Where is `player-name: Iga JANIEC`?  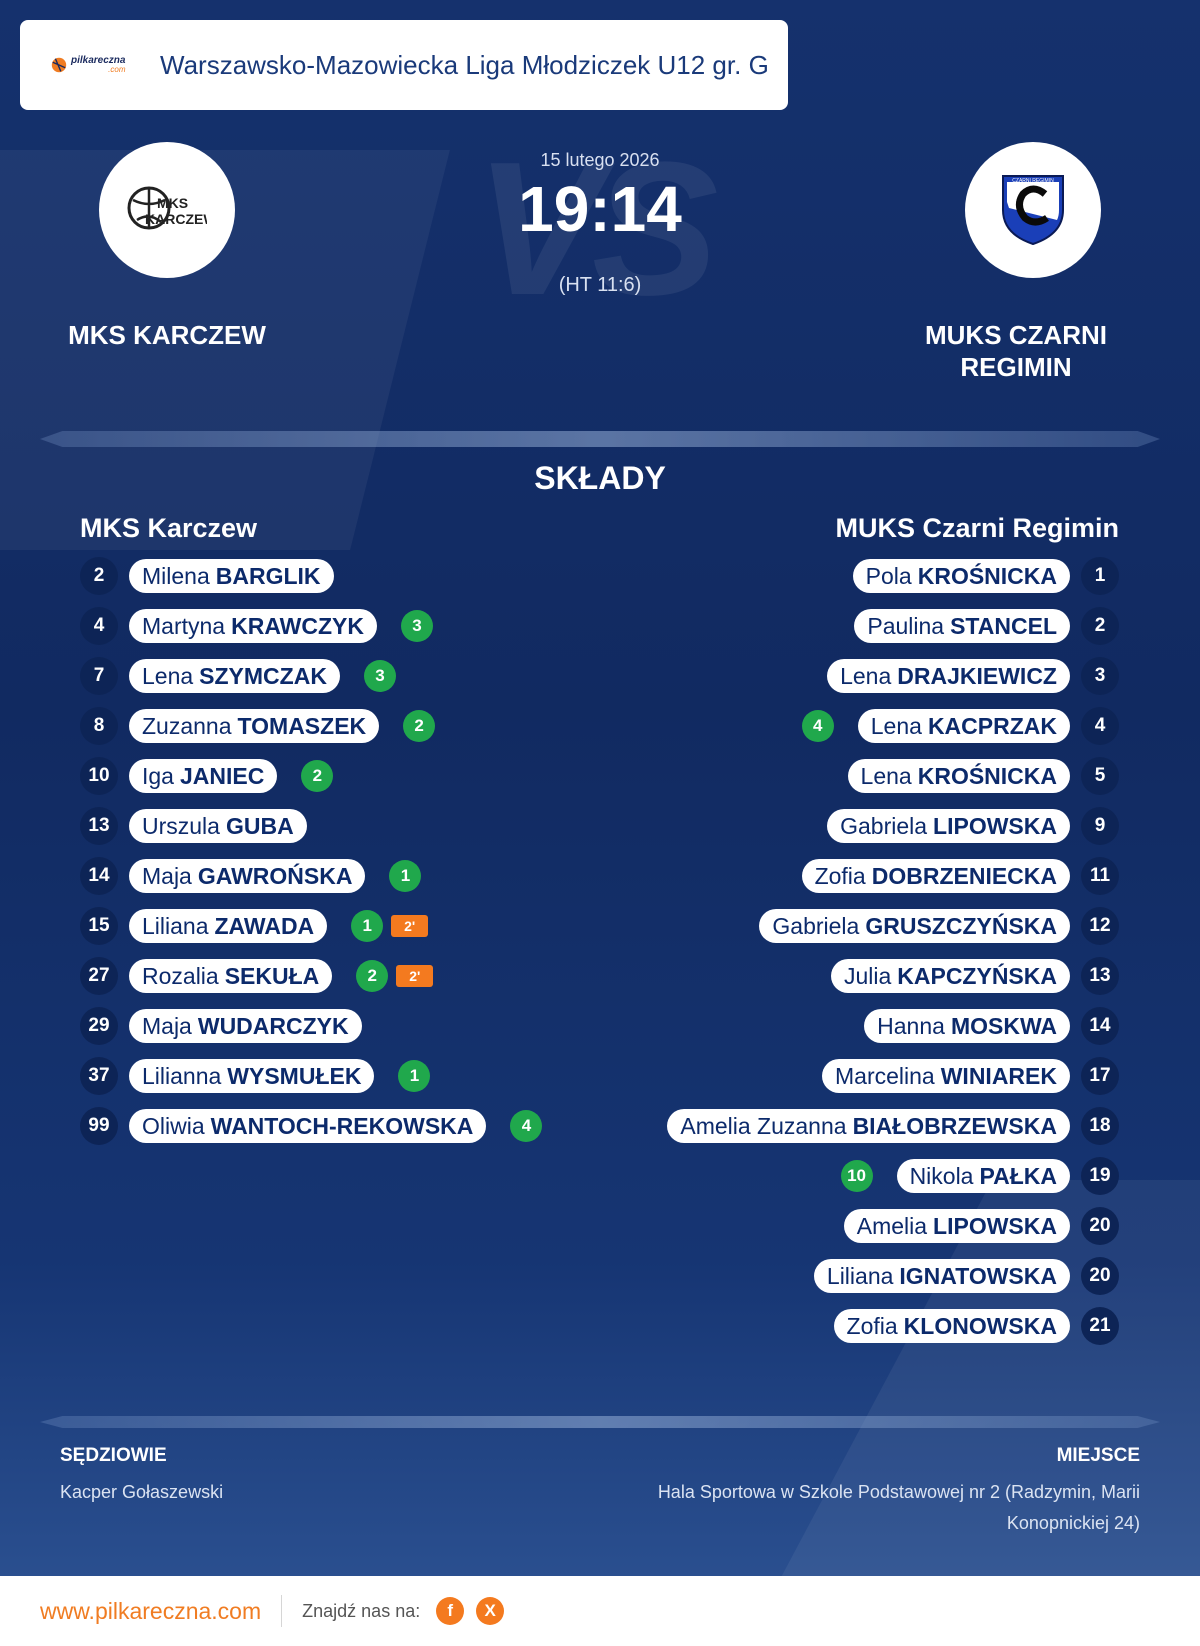
player-name: Iga JANIEC is located at coordinates (203, 776).